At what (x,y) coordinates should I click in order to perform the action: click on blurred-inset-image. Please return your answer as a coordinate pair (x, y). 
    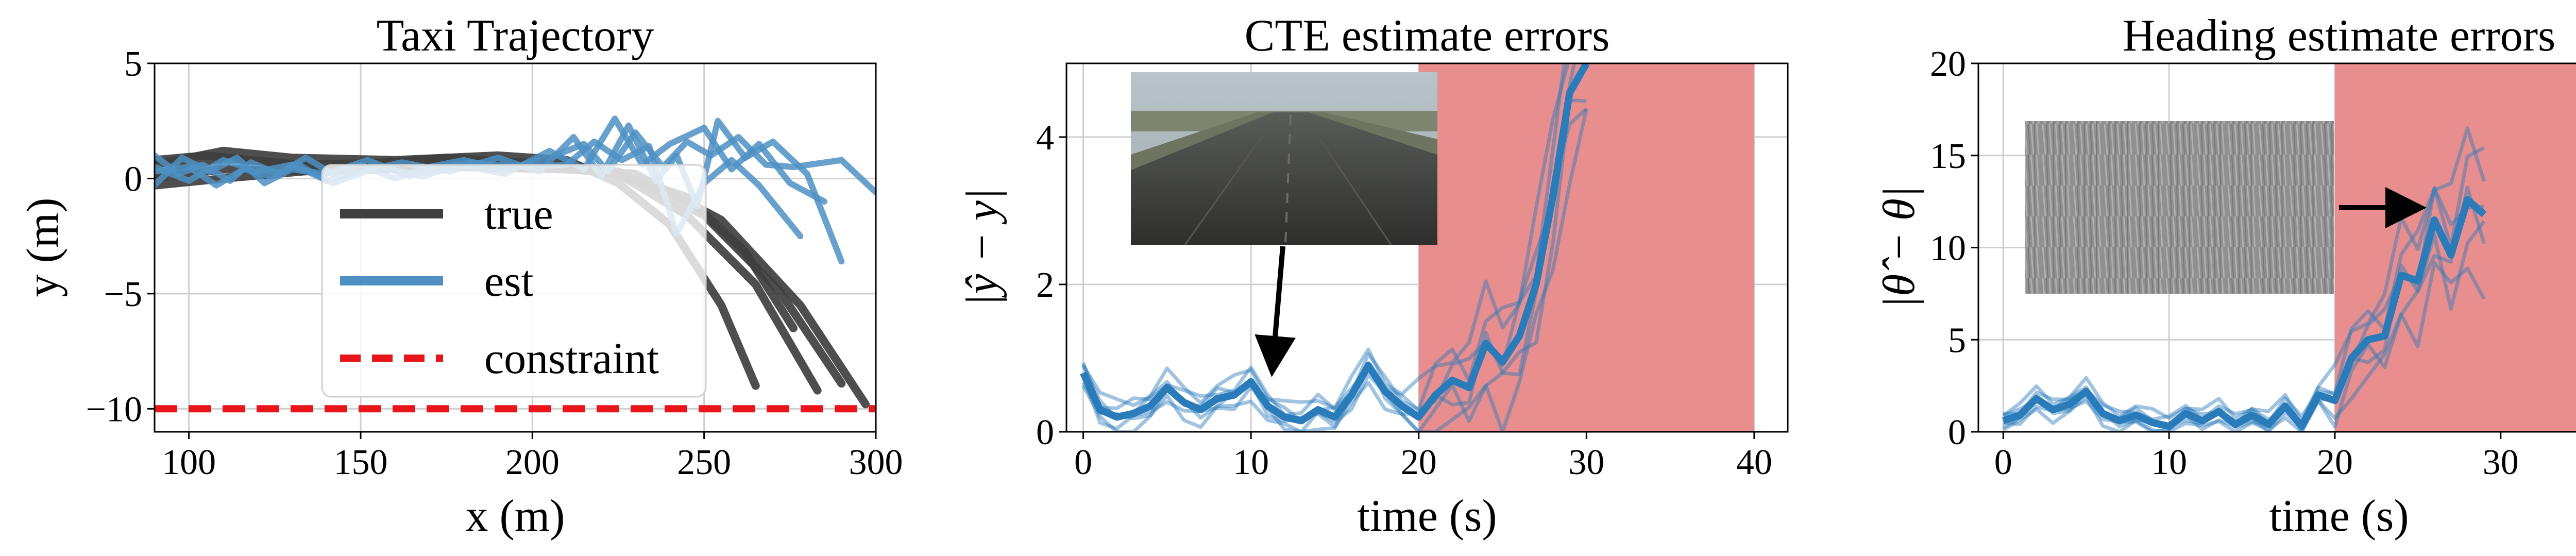
    Looking at the image, I should click on (2179, 207).